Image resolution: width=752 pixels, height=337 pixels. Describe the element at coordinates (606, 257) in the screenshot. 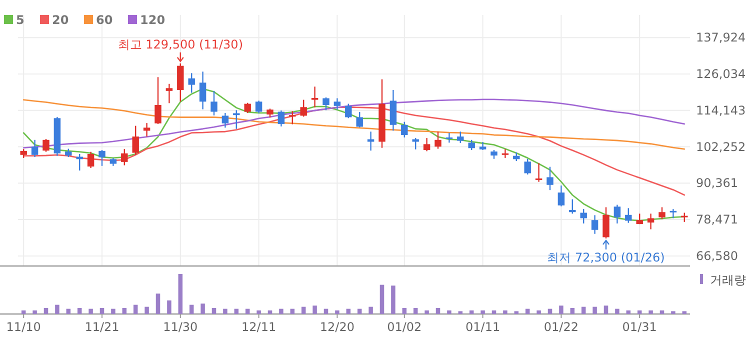

I see `annotation: 최저 72,300 (01/26)` at that location.